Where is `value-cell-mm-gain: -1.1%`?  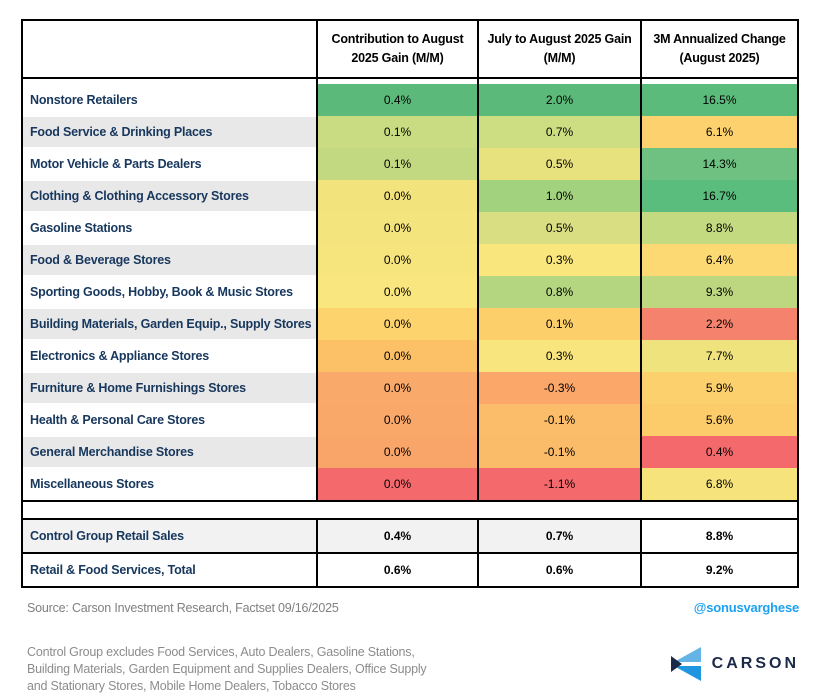 value-cell-mm-gain: -1.1% is located at coordinates (558, 484).